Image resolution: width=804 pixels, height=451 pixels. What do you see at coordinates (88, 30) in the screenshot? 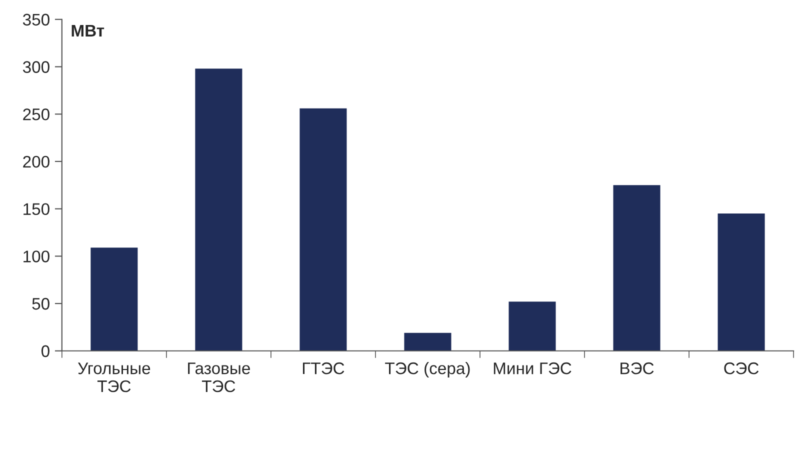
I see `y-axis-title: МВт` at bounding box center [88, 30].